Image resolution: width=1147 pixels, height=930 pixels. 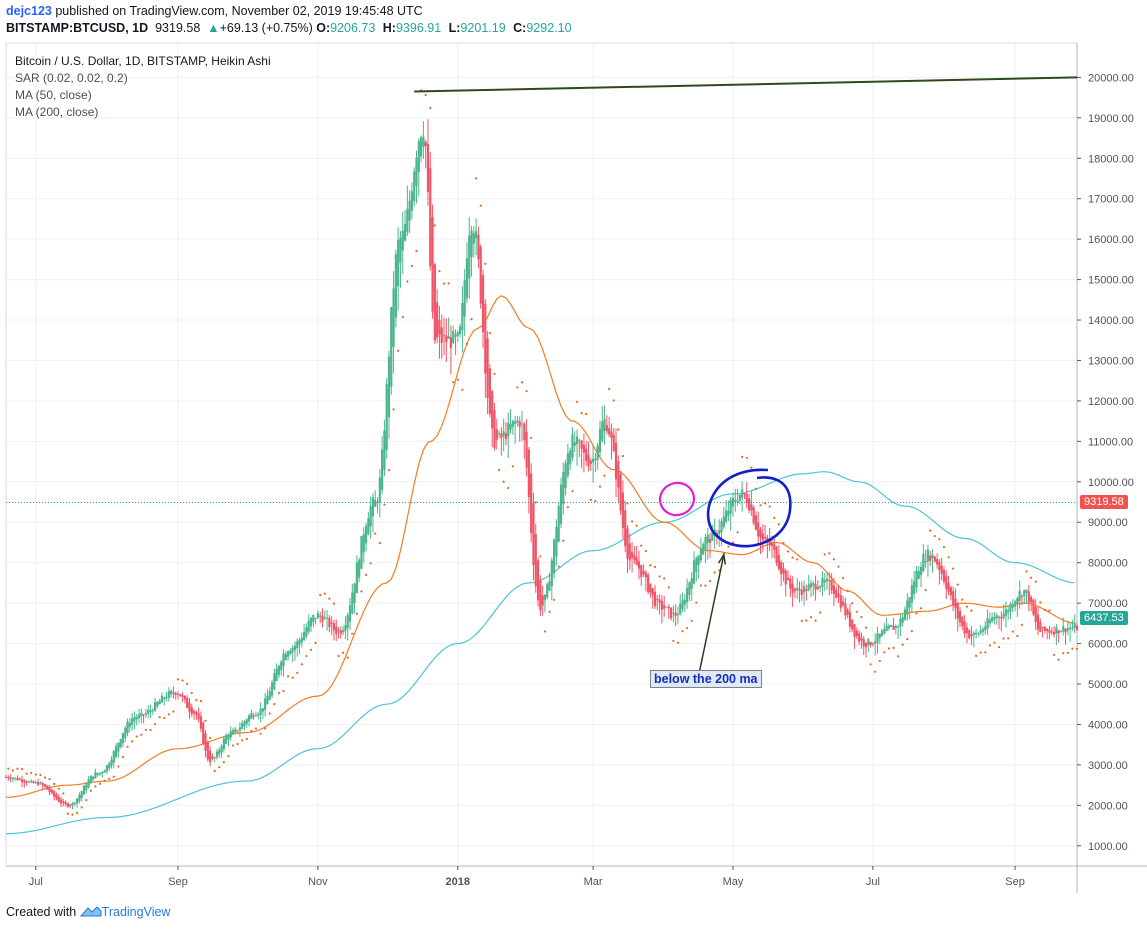 What do you see at coordinates (712, 614) in the screenshot?
I see `annotation-arrow` at bounding box center [712, 614].